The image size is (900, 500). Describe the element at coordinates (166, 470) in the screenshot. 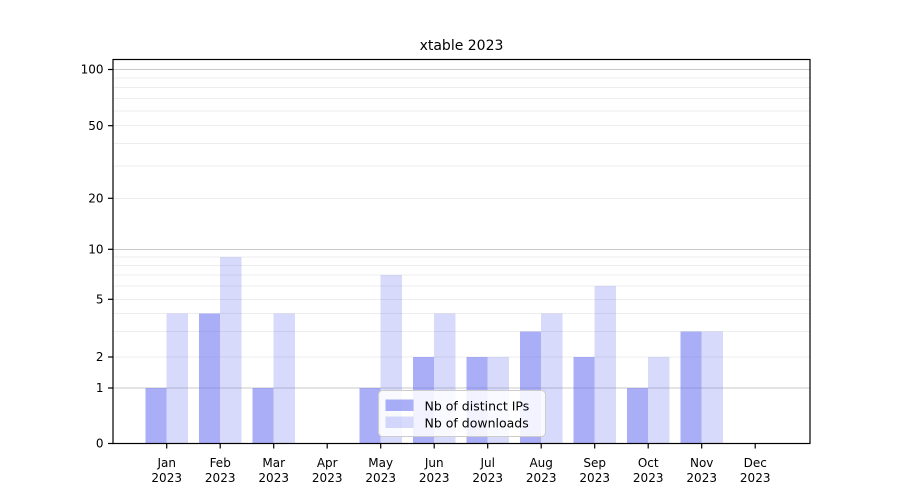

I see `x-tick-label-jan-2023: Jan 2023` at that location.